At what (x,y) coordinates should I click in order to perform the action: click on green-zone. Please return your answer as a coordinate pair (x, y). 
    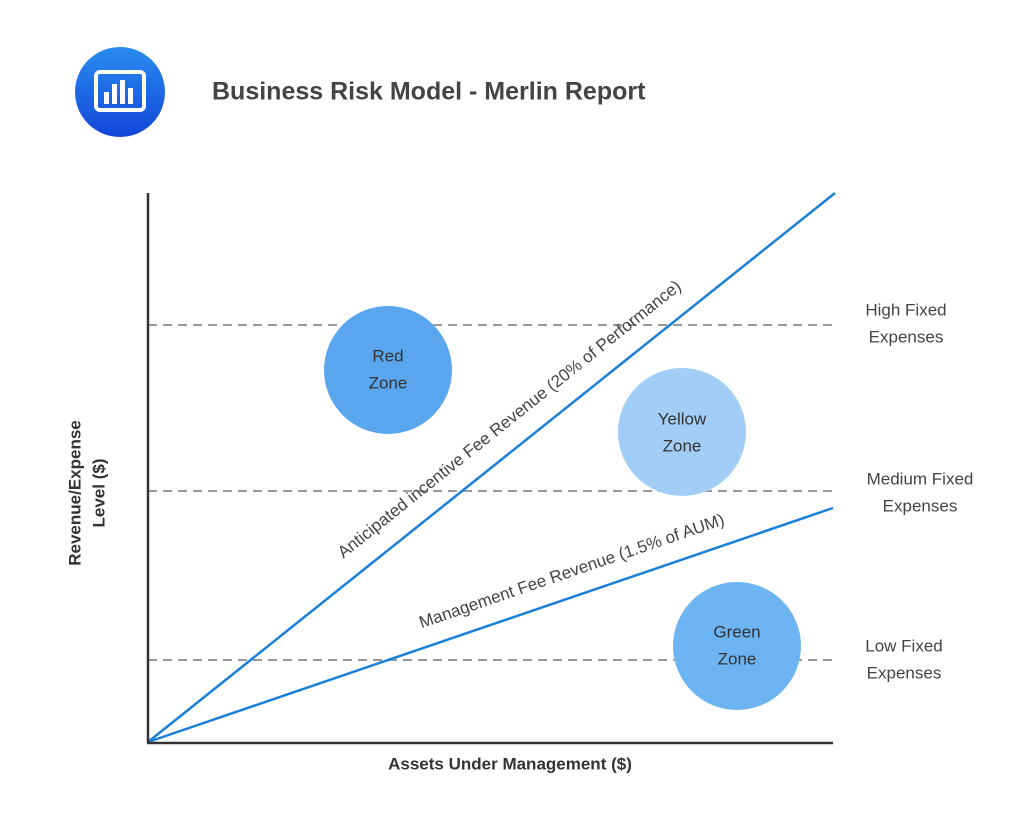
    Looking at the image, I should click on (737, 646).